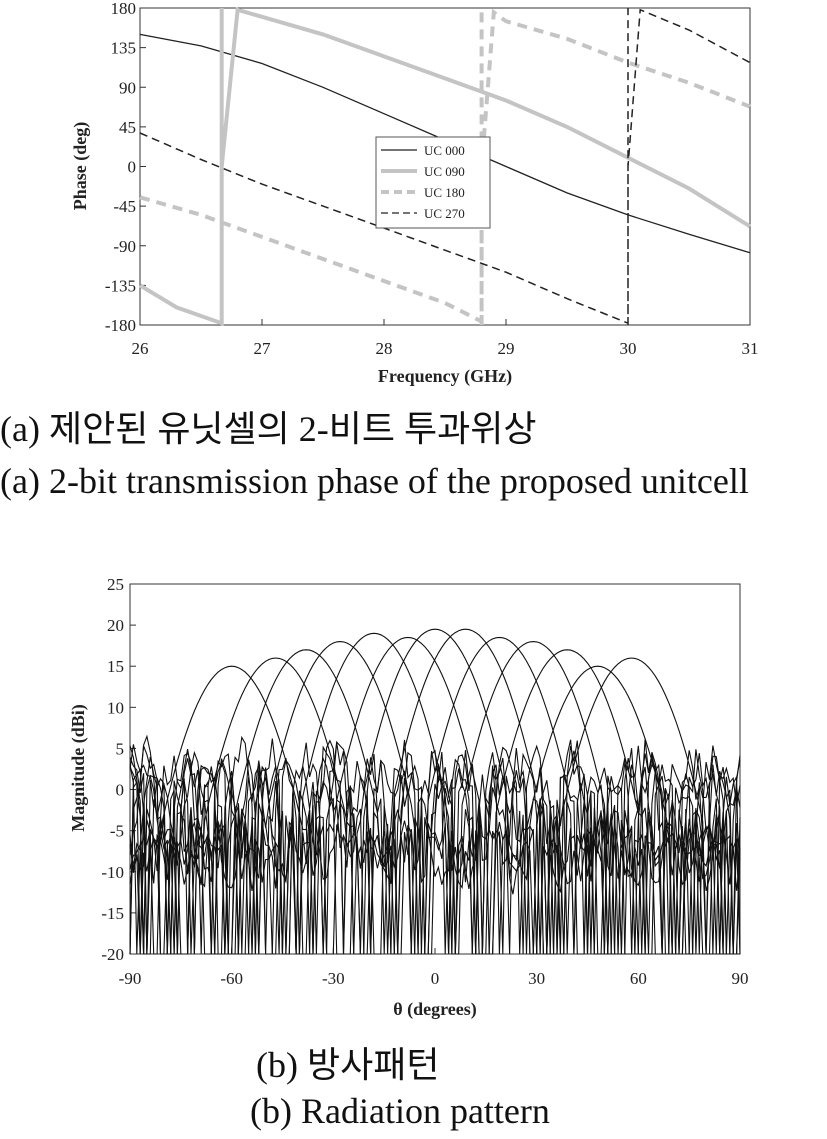 This screenshot has height=1139, width=827. Describe the element at coordinates (130, 978) in the screenshot. I see `x-tick-label: -90` at that location.